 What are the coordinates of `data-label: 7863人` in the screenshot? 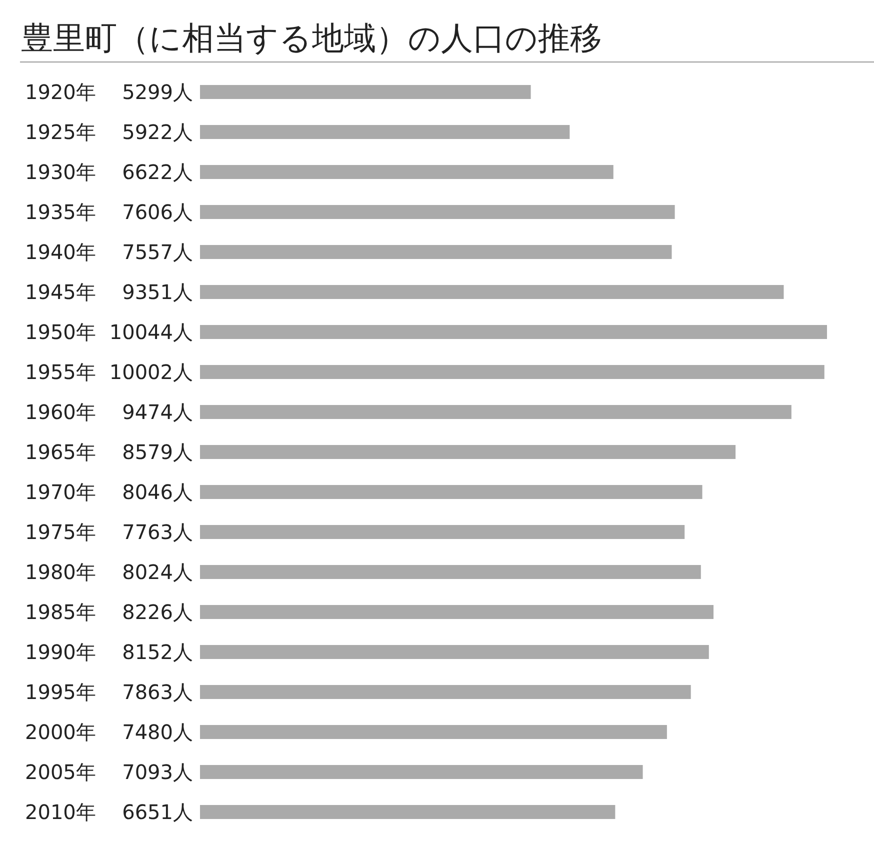 It's located at (157, 692).